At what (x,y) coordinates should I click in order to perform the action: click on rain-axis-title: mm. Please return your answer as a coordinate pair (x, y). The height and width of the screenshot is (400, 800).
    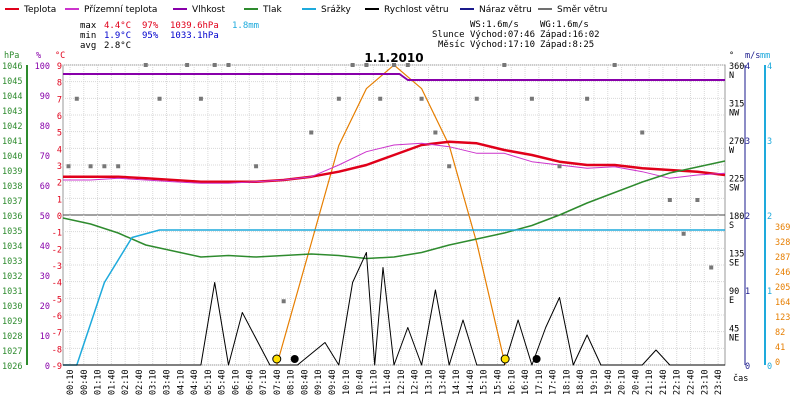
    Looking at the image, I should click on (765, 56).